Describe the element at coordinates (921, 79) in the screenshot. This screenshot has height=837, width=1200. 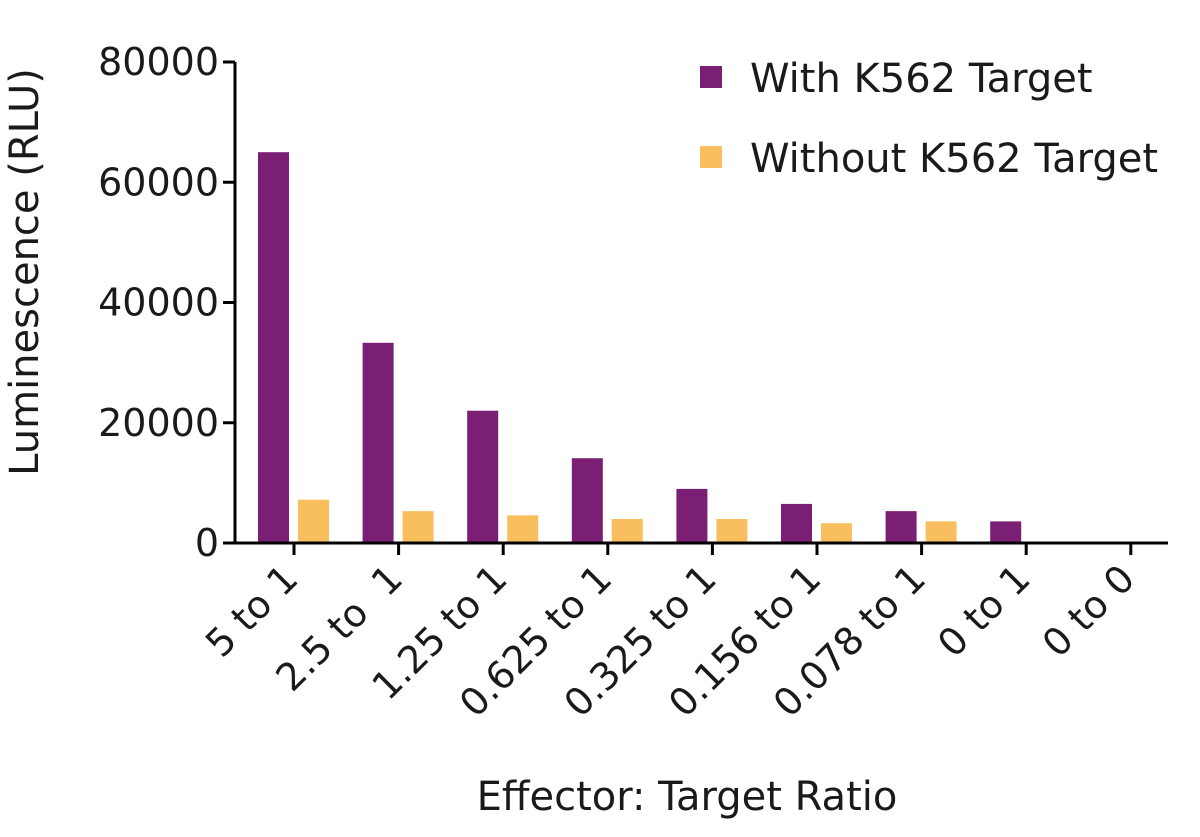
I see `legend-label-with-target: With K562 Target` at that location.